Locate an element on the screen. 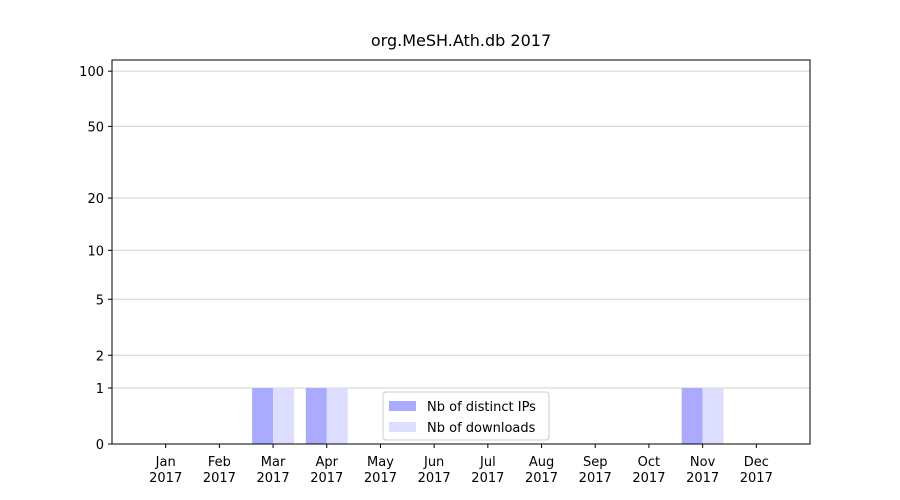  y-tick-label: 50 is located at coordinates (95, 127).